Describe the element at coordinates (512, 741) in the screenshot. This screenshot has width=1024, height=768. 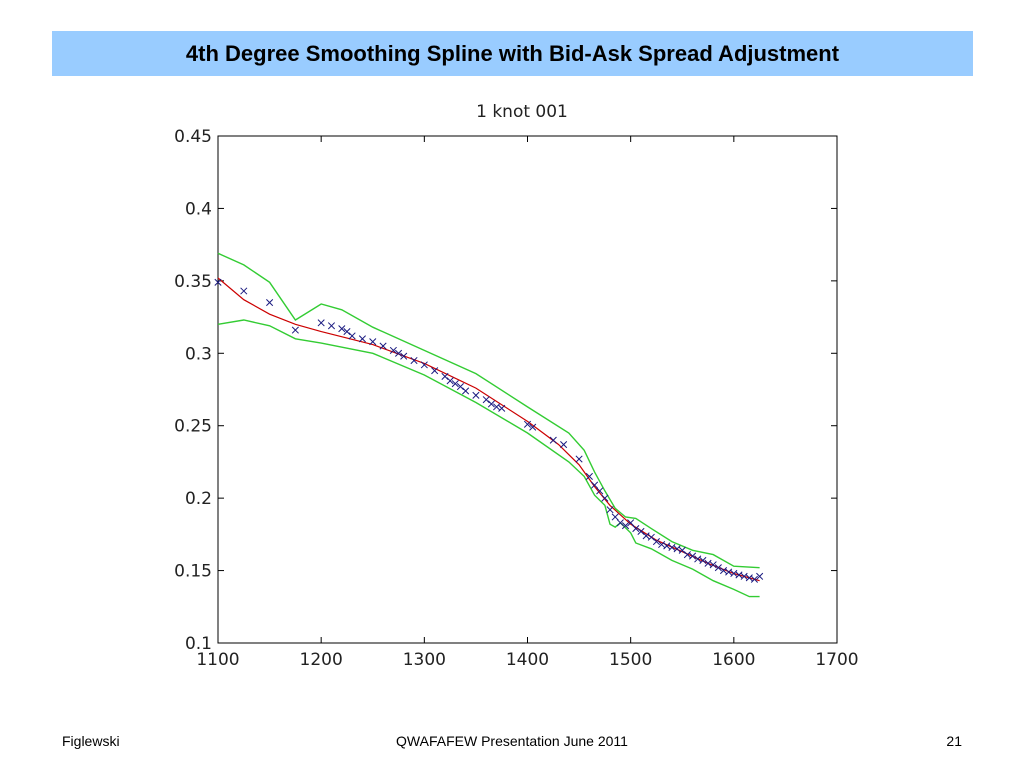
I see `footer-presentation: QWAFAFEW Presentation June 2011` at that location.